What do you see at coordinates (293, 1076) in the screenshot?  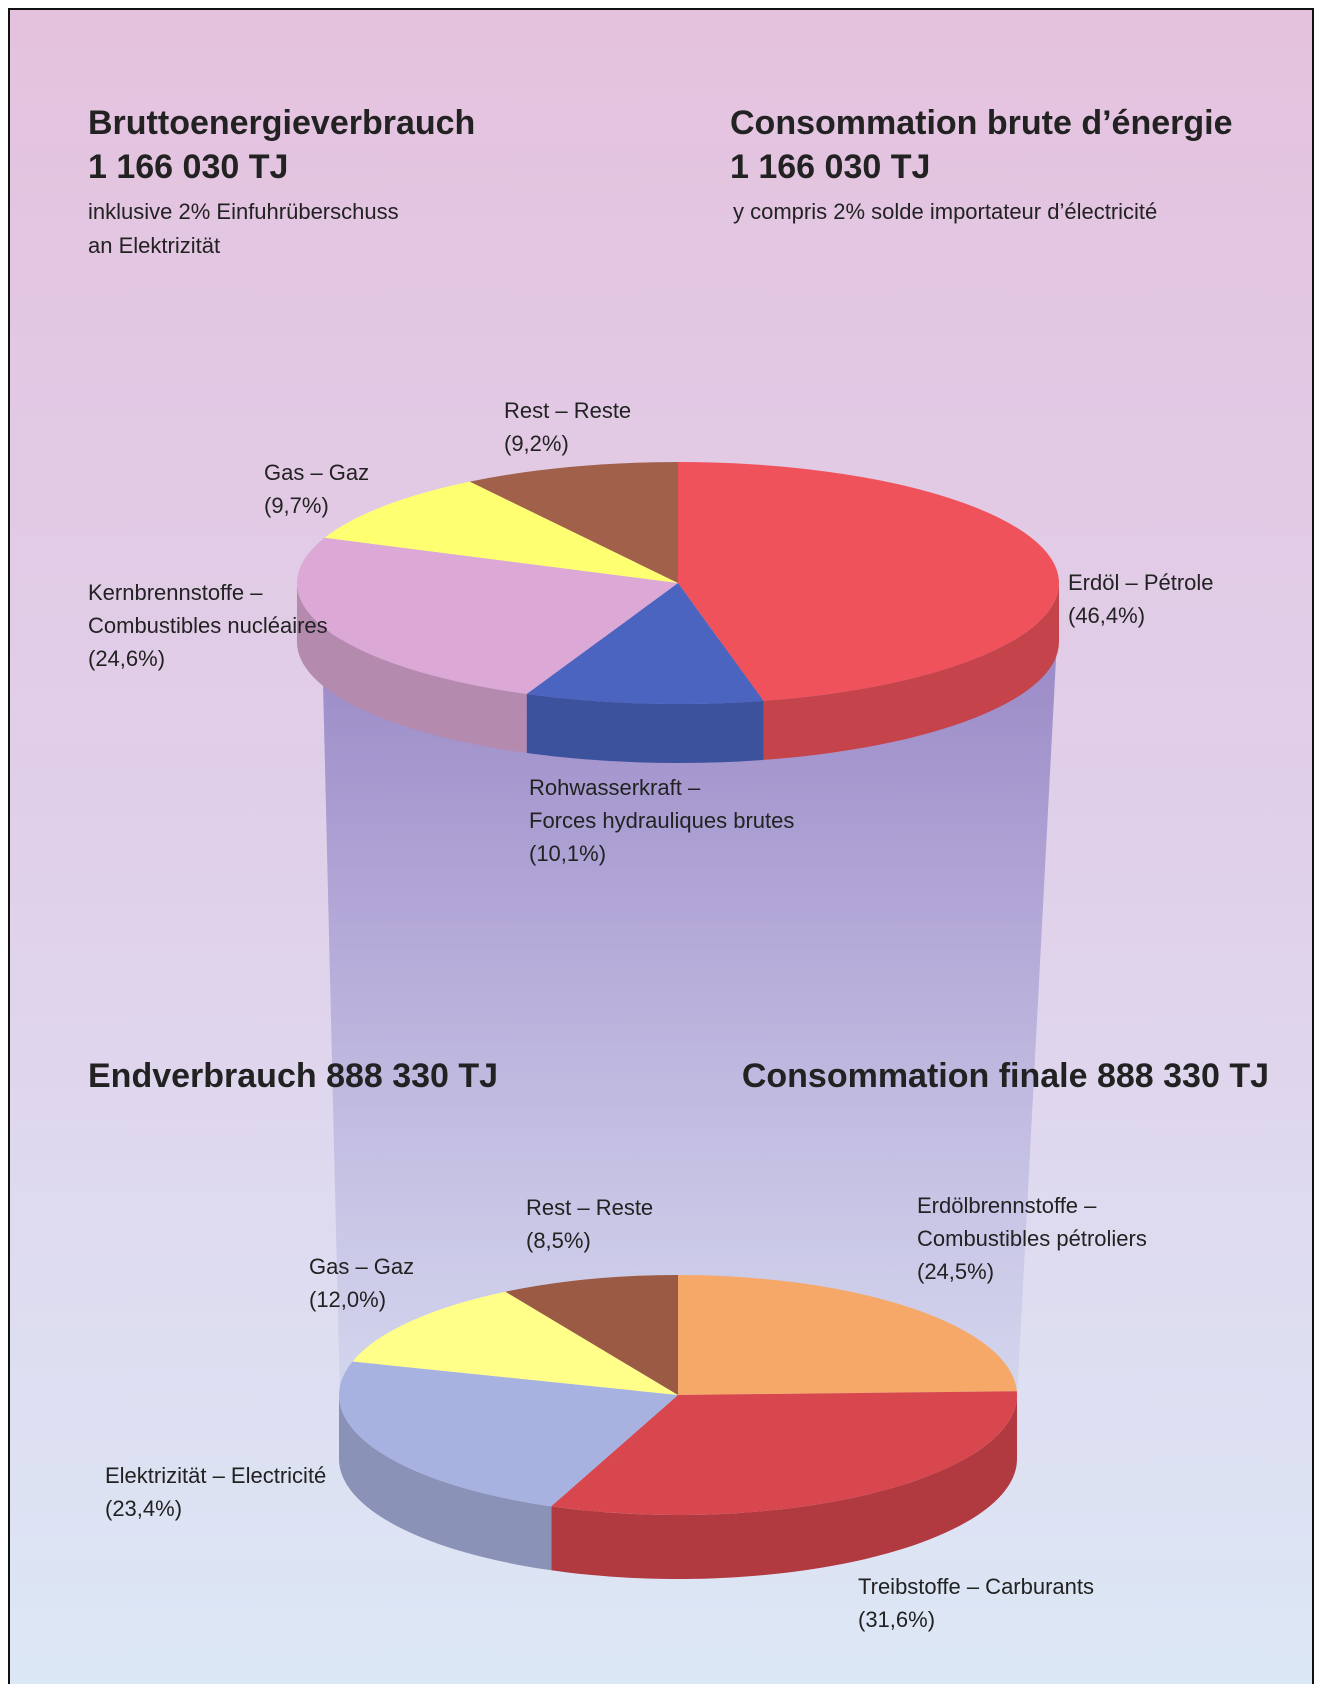 I see `title: Endverbrauch 888 330 TJ` at bounding box center [293, 1076].